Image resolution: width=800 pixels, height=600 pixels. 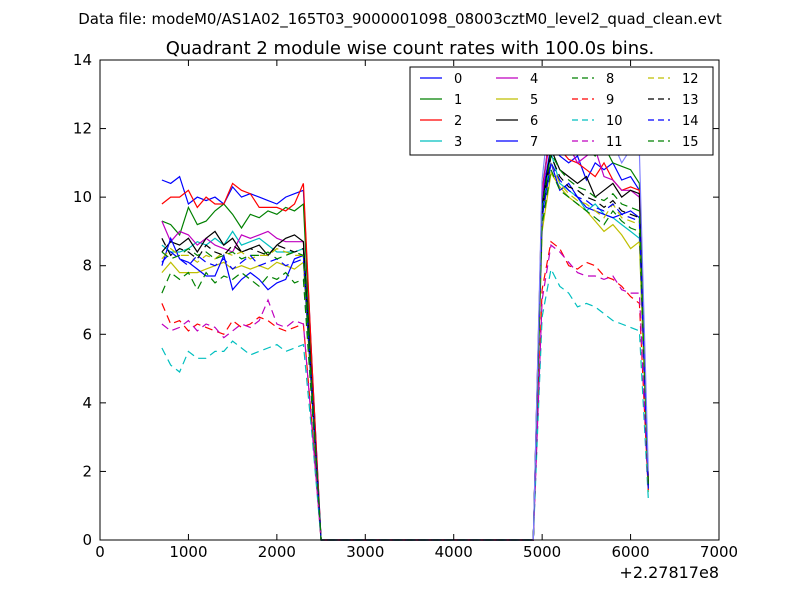 I want to click on y-tick-label: 10, so click(x=82, y=197).